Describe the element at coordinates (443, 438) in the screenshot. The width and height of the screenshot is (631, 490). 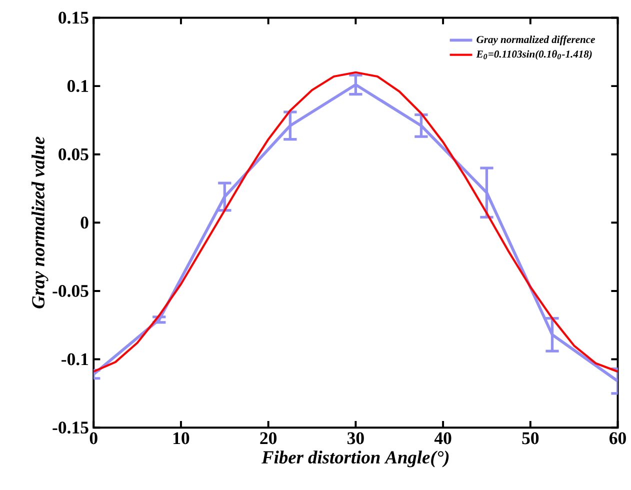
I see `x-tick-label: 40` at that location.